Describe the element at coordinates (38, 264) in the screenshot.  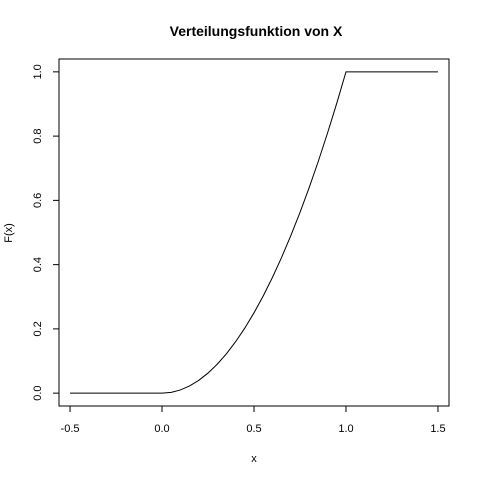
I see `y-tick-label: 0.4` at that location.